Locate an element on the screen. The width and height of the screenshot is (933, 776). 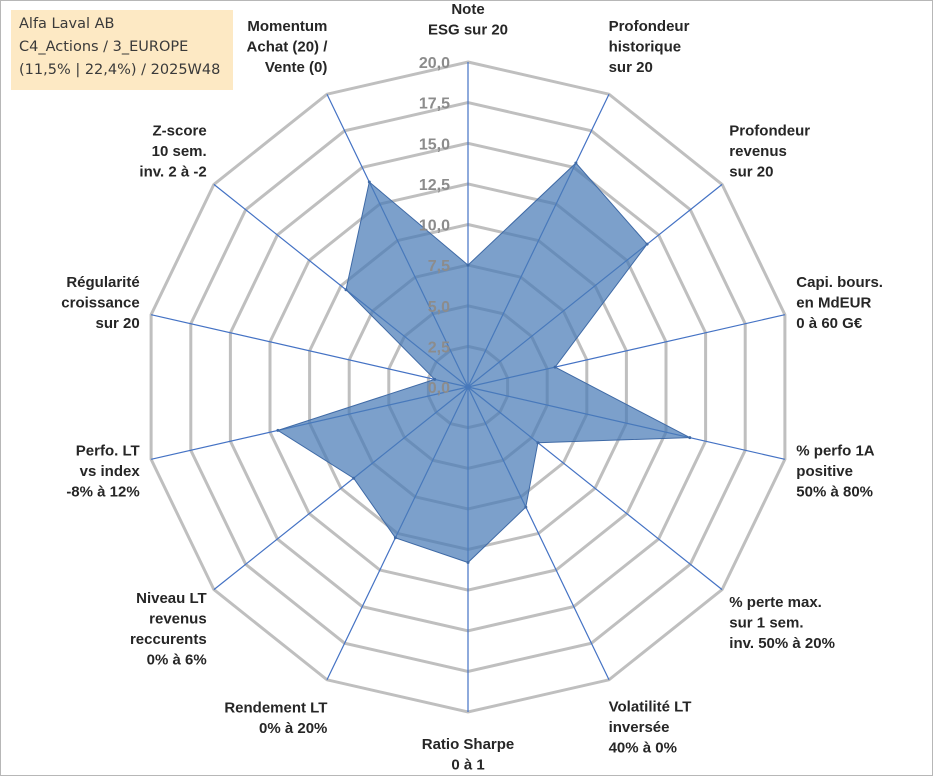
axis-label-line: 0% à 20% is located at coordinates (293, 728).